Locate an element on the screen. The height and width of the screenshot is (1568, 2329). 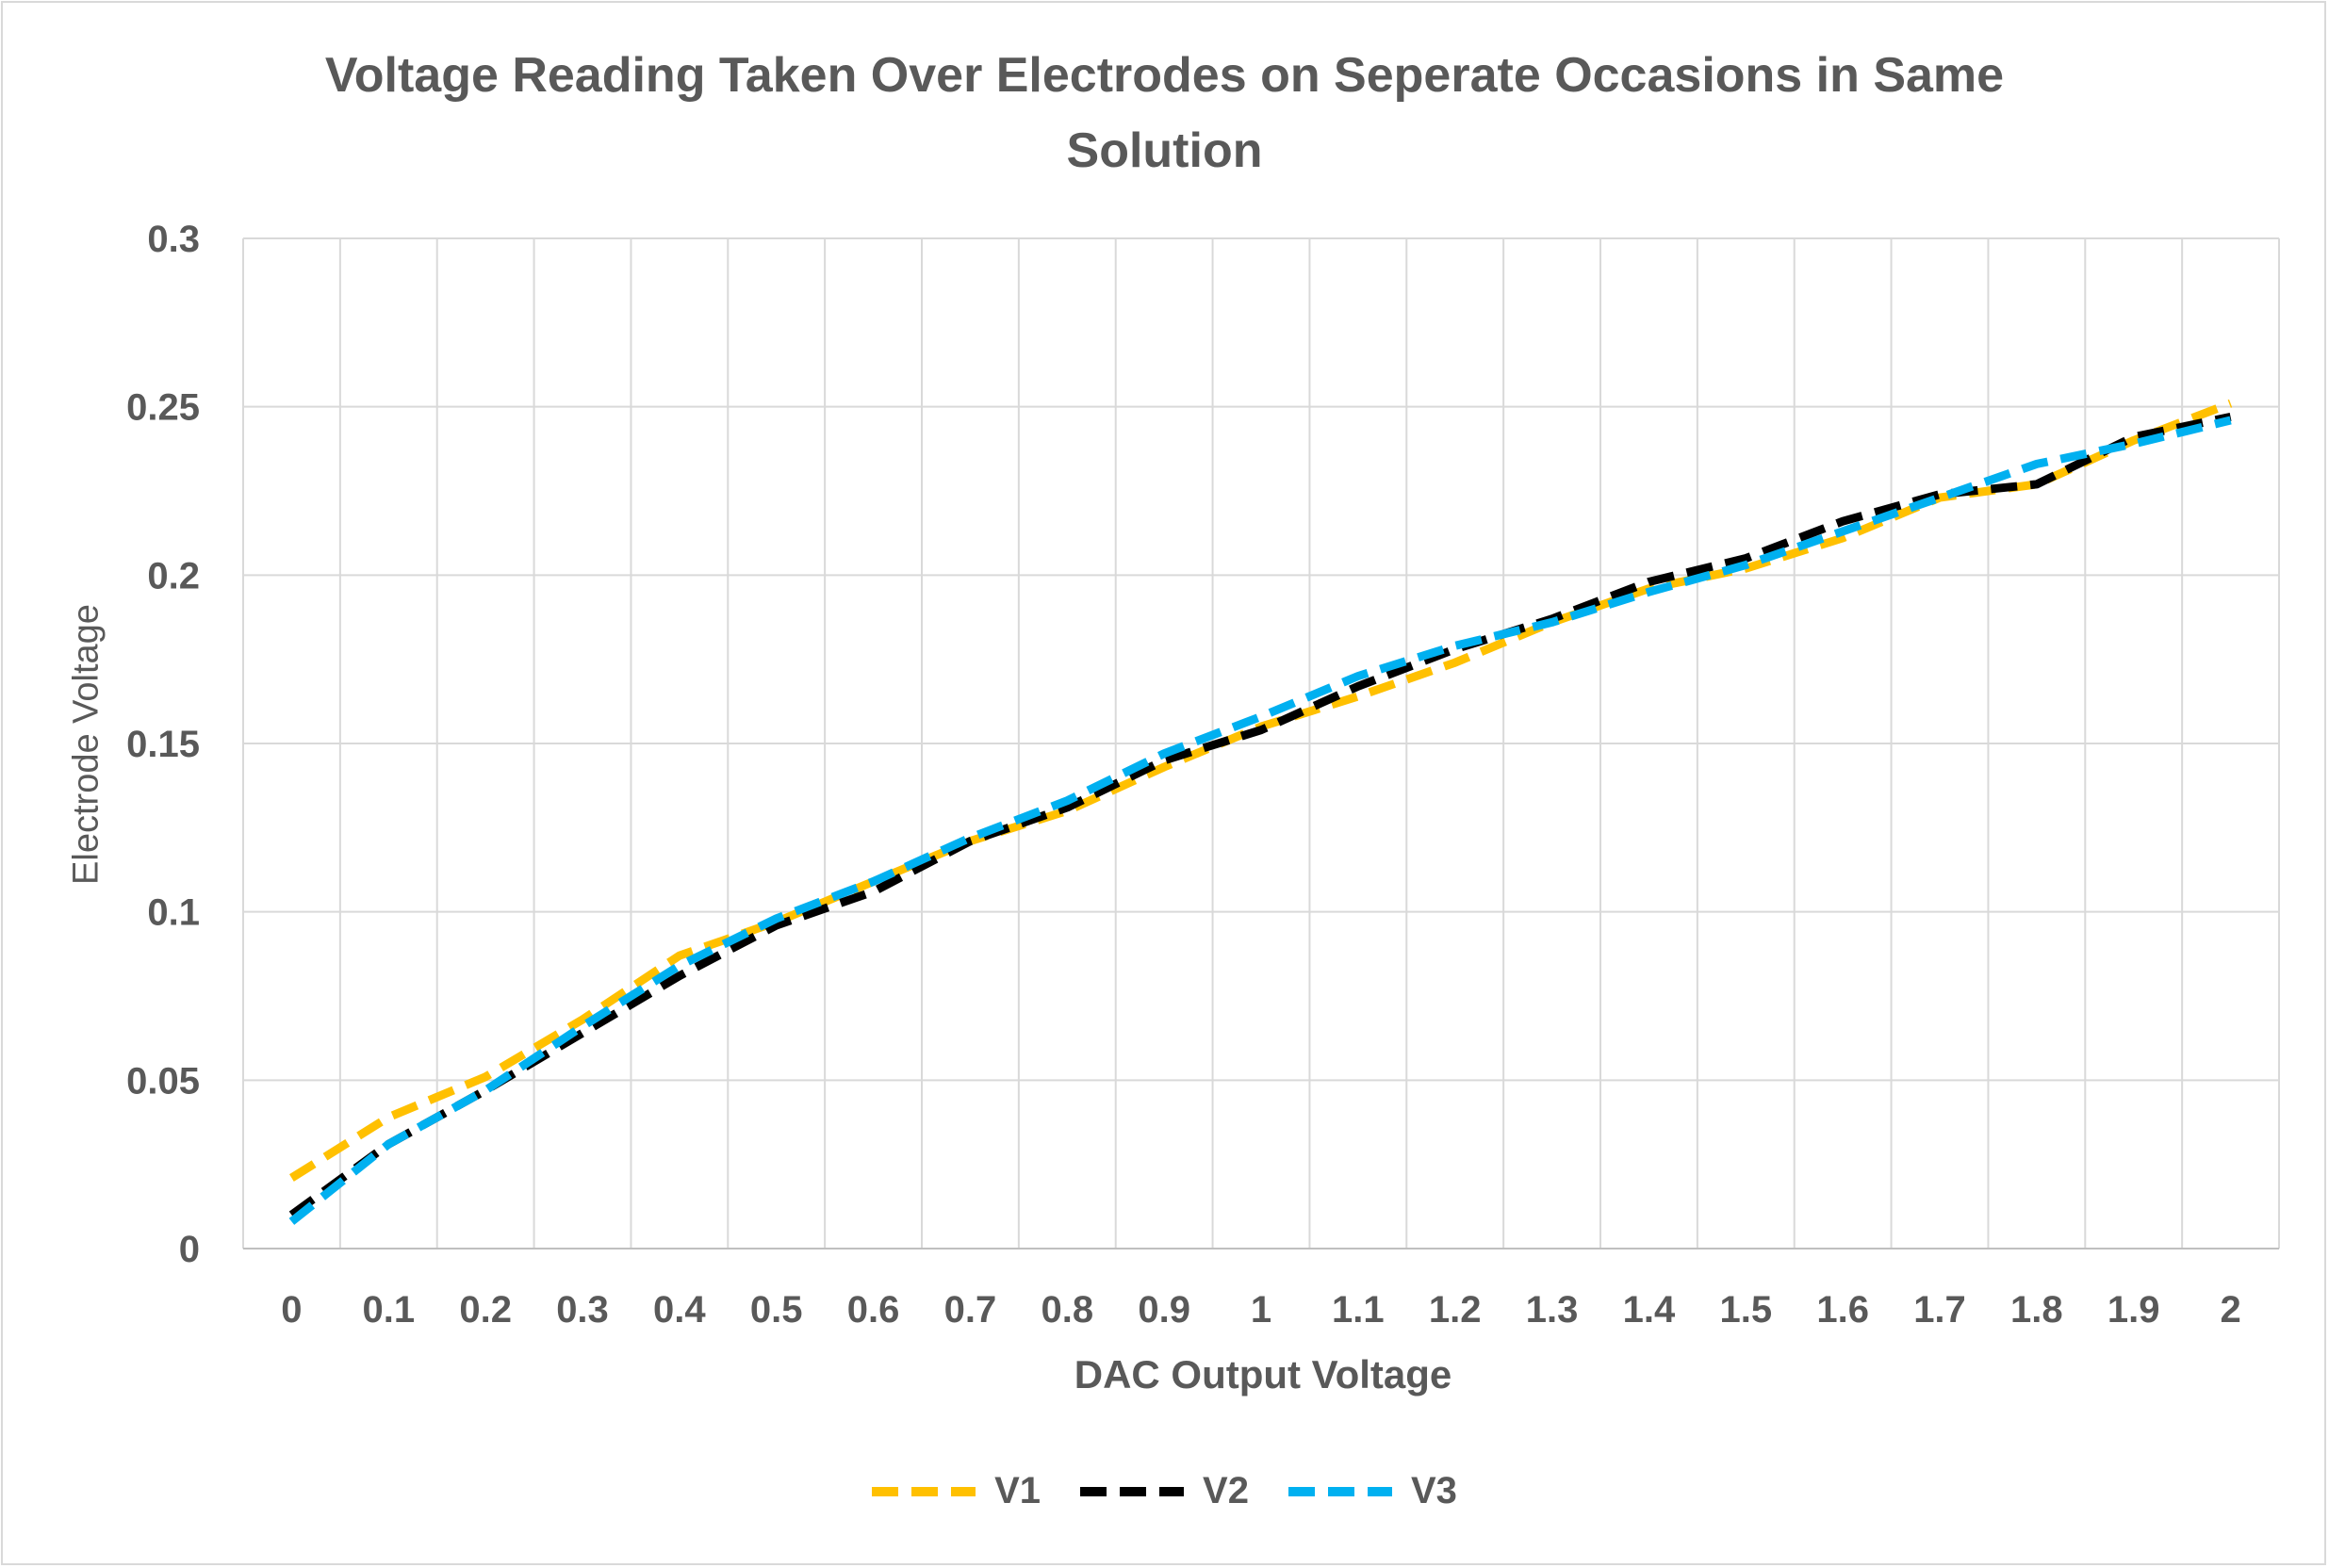
x-tick-label: 2 is located at coordinates (2230, 1310).